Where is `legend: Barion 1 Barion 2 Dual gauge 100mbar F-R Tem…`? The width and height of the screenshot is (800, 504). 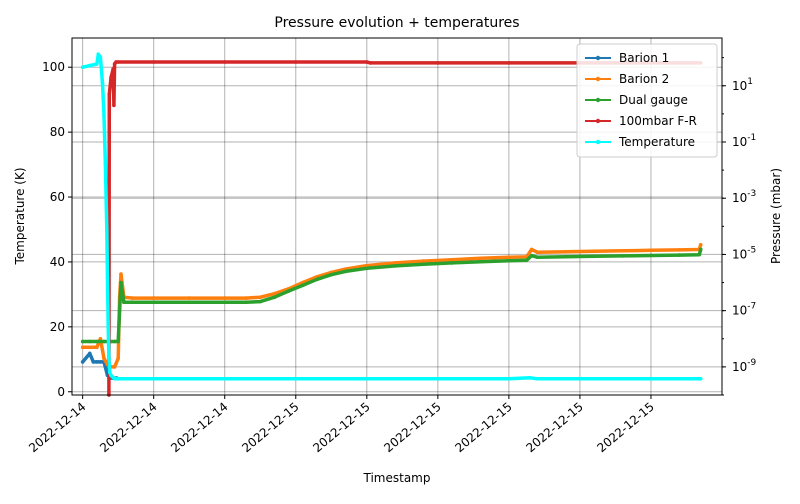 legend: Barion 1 Barion 2 Dual gauge 100mbar F-R Tem… is located at coordinates (647, 100).